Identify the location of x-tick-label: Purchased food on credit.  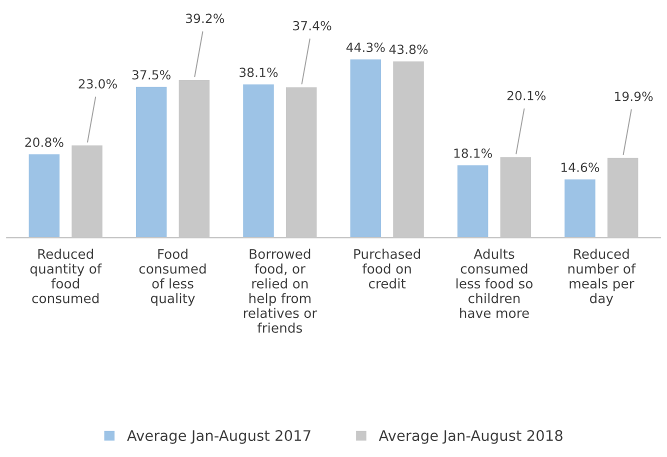
(387, 268).